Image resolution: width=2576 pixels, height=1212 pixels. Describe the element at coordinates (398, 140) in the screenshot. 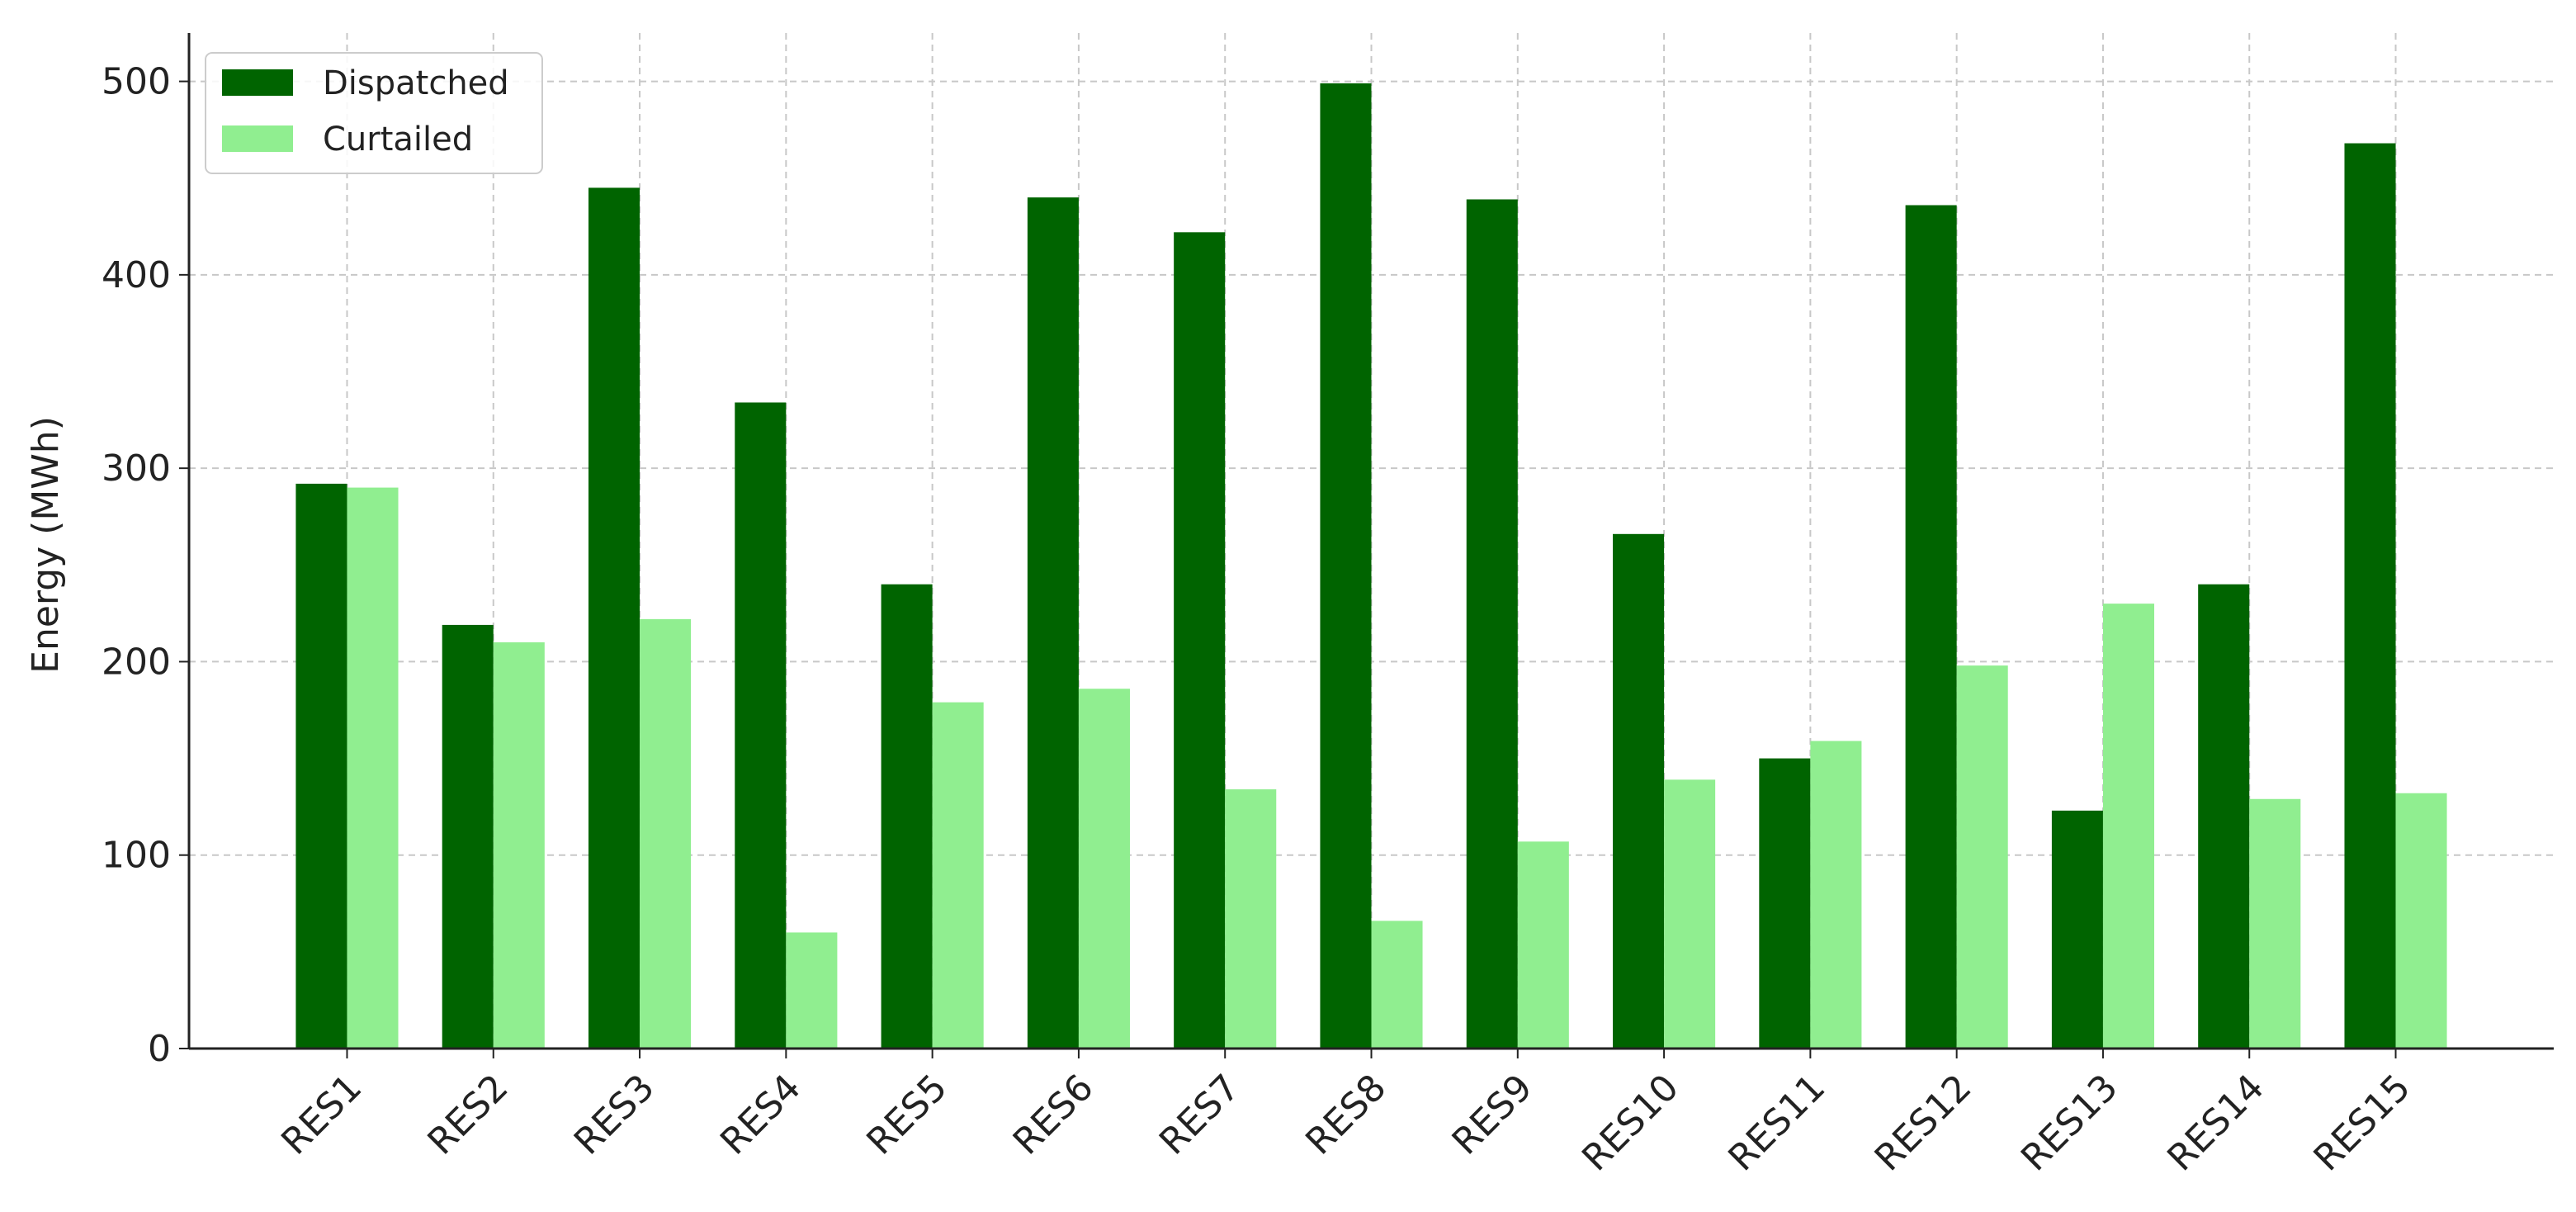

I see `legend-label: Curtailed` at that location.